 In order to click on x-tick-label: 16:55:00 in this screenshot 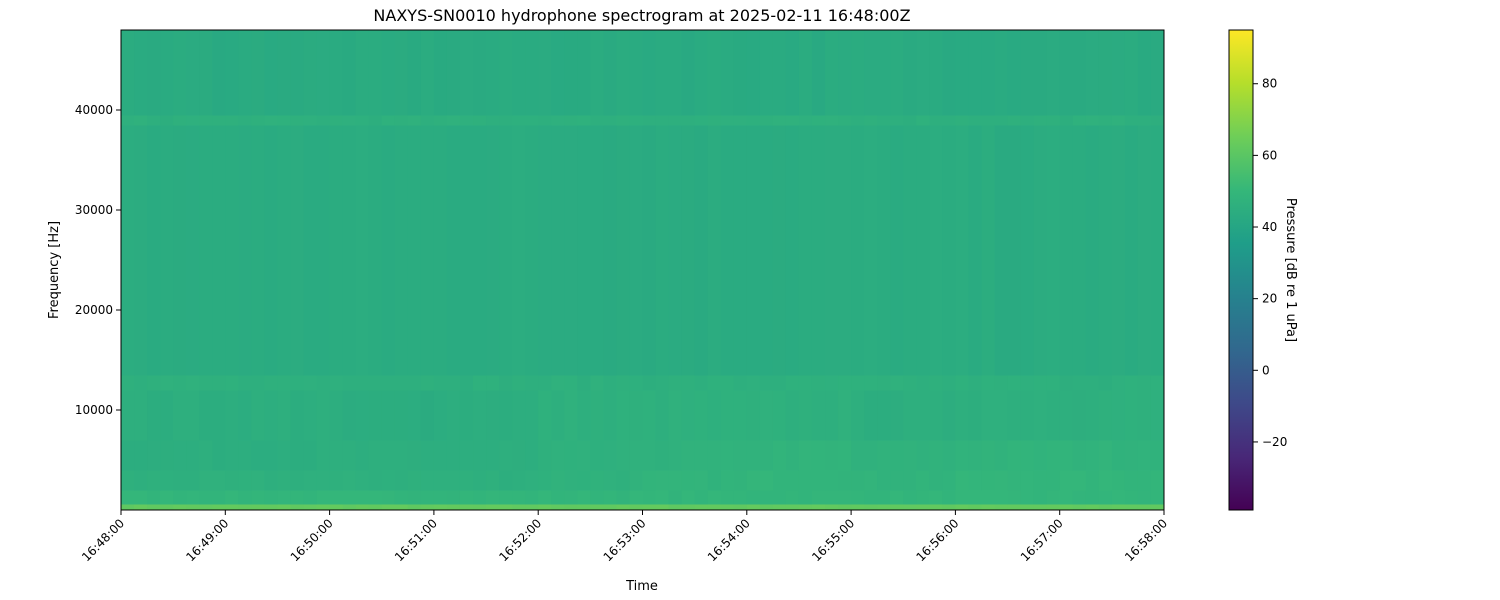, I will do `click(833, 540)`.